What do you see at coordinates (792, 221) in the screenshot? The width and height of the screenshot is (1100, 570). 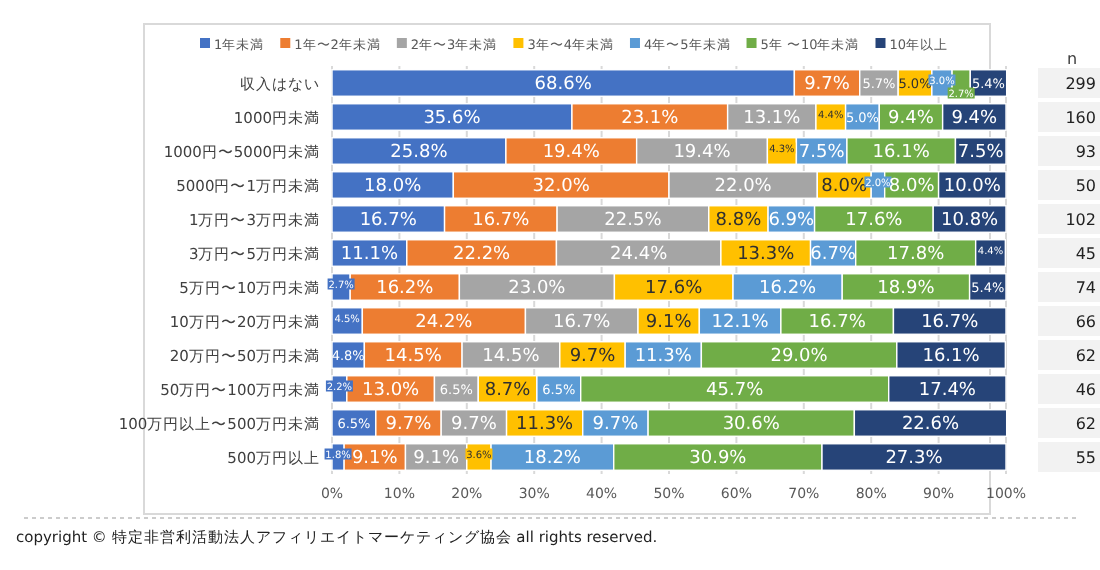 I see `data-label: 6.9%` at bounding box center [792, 221].